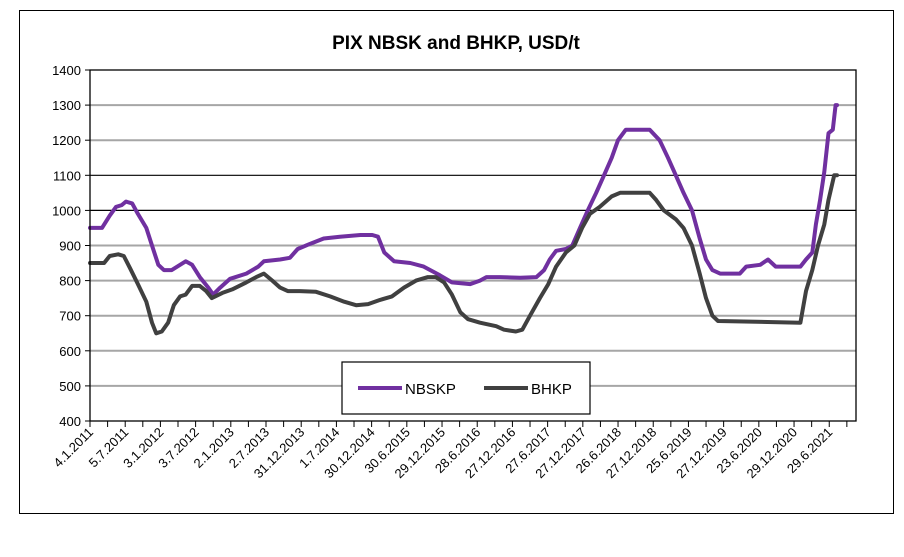 The height and width of the screenshot is (557, 904). What do you see at coordinates (70, 386) in the screenshot?
I see `y-tick-label: 500` at bounding box center [70, 386].